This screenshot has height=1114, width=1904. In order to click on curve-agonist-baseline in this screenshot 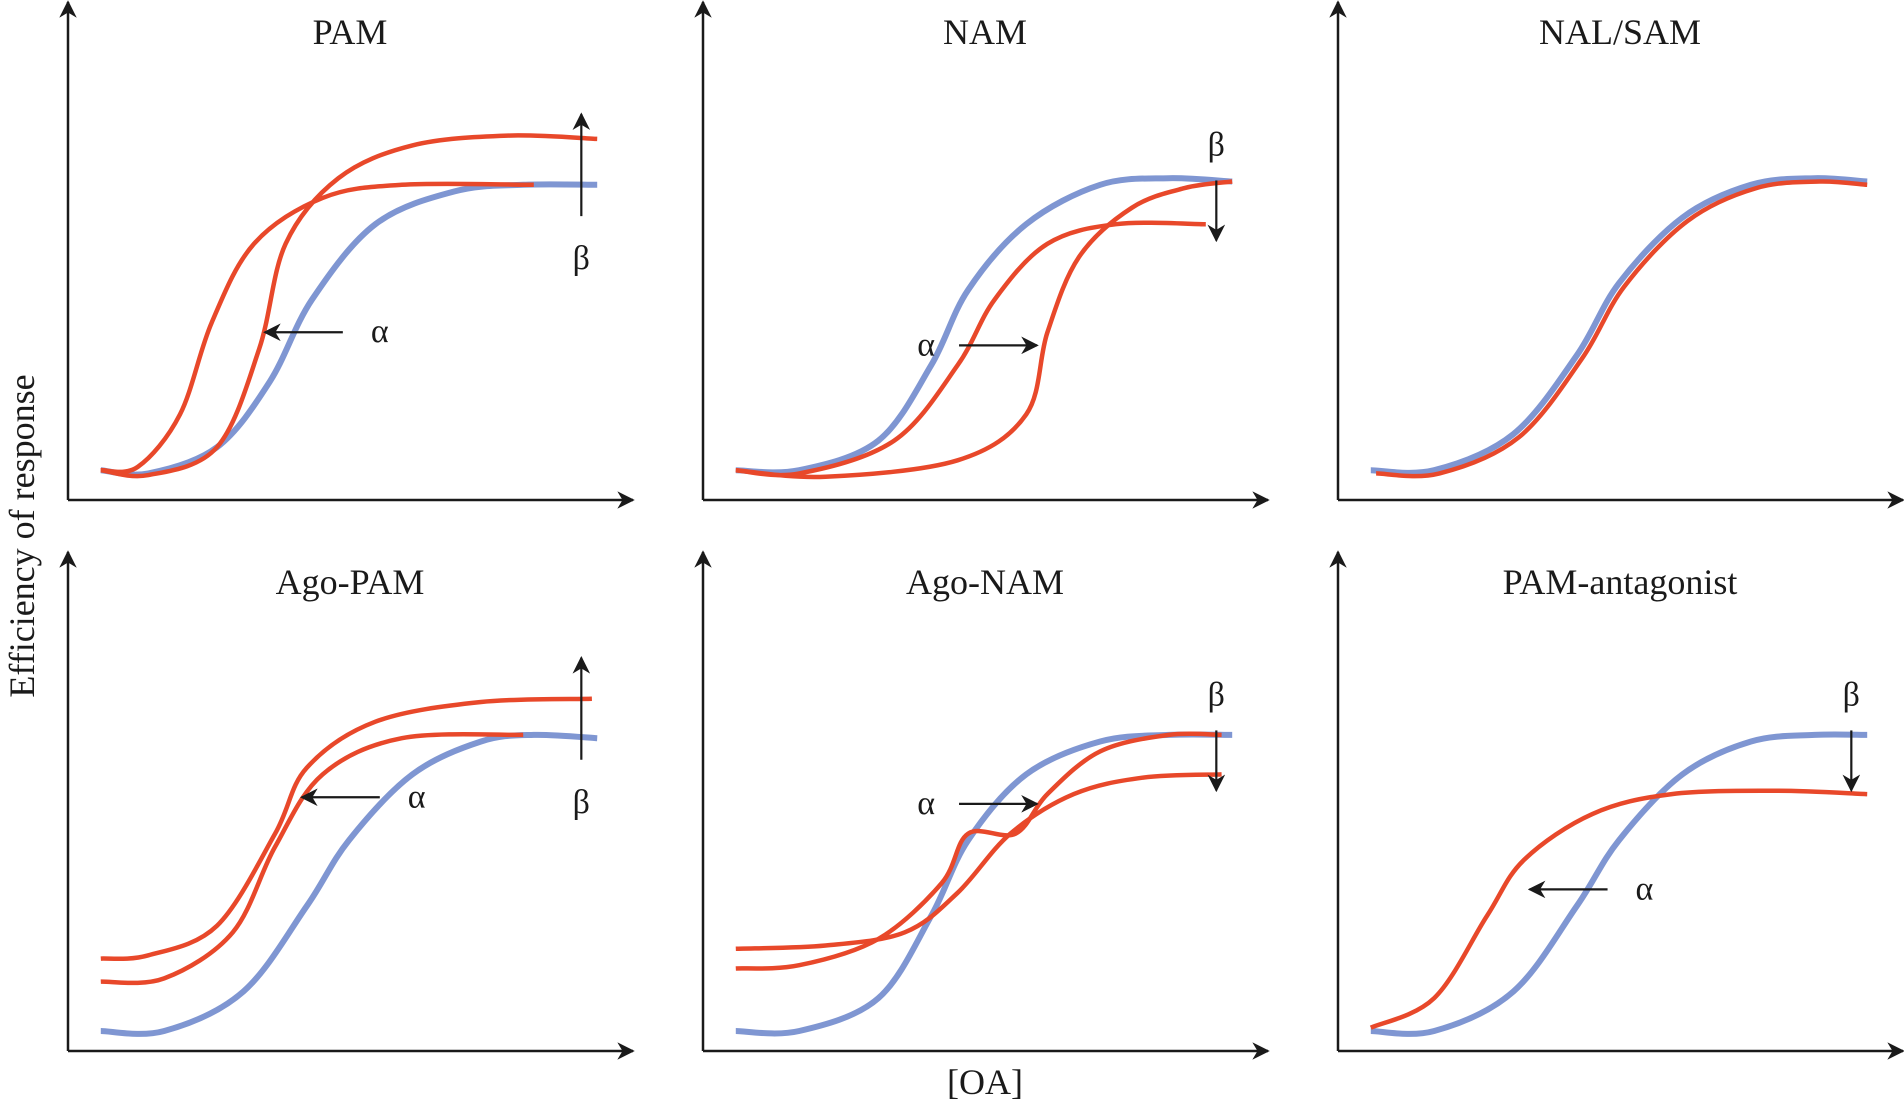, I will do `click(978, 851)`.